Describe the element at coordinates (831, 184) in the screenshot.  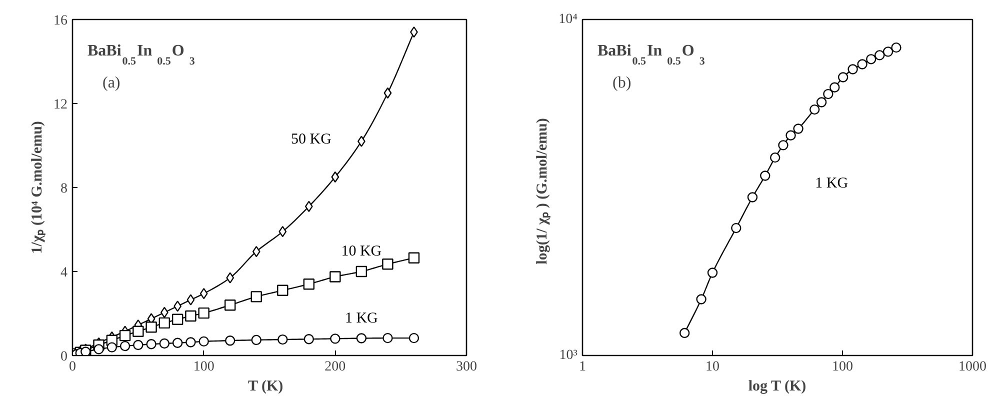
I see `text: 1 KG` at that location.